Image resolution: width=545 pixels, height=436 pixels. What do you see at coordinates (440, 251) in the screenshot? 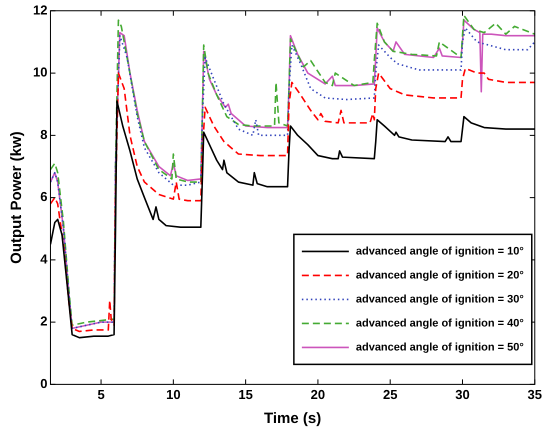
I see `legend-label: advanced angle of ignition = 10°` at bounding box center [440, 251].